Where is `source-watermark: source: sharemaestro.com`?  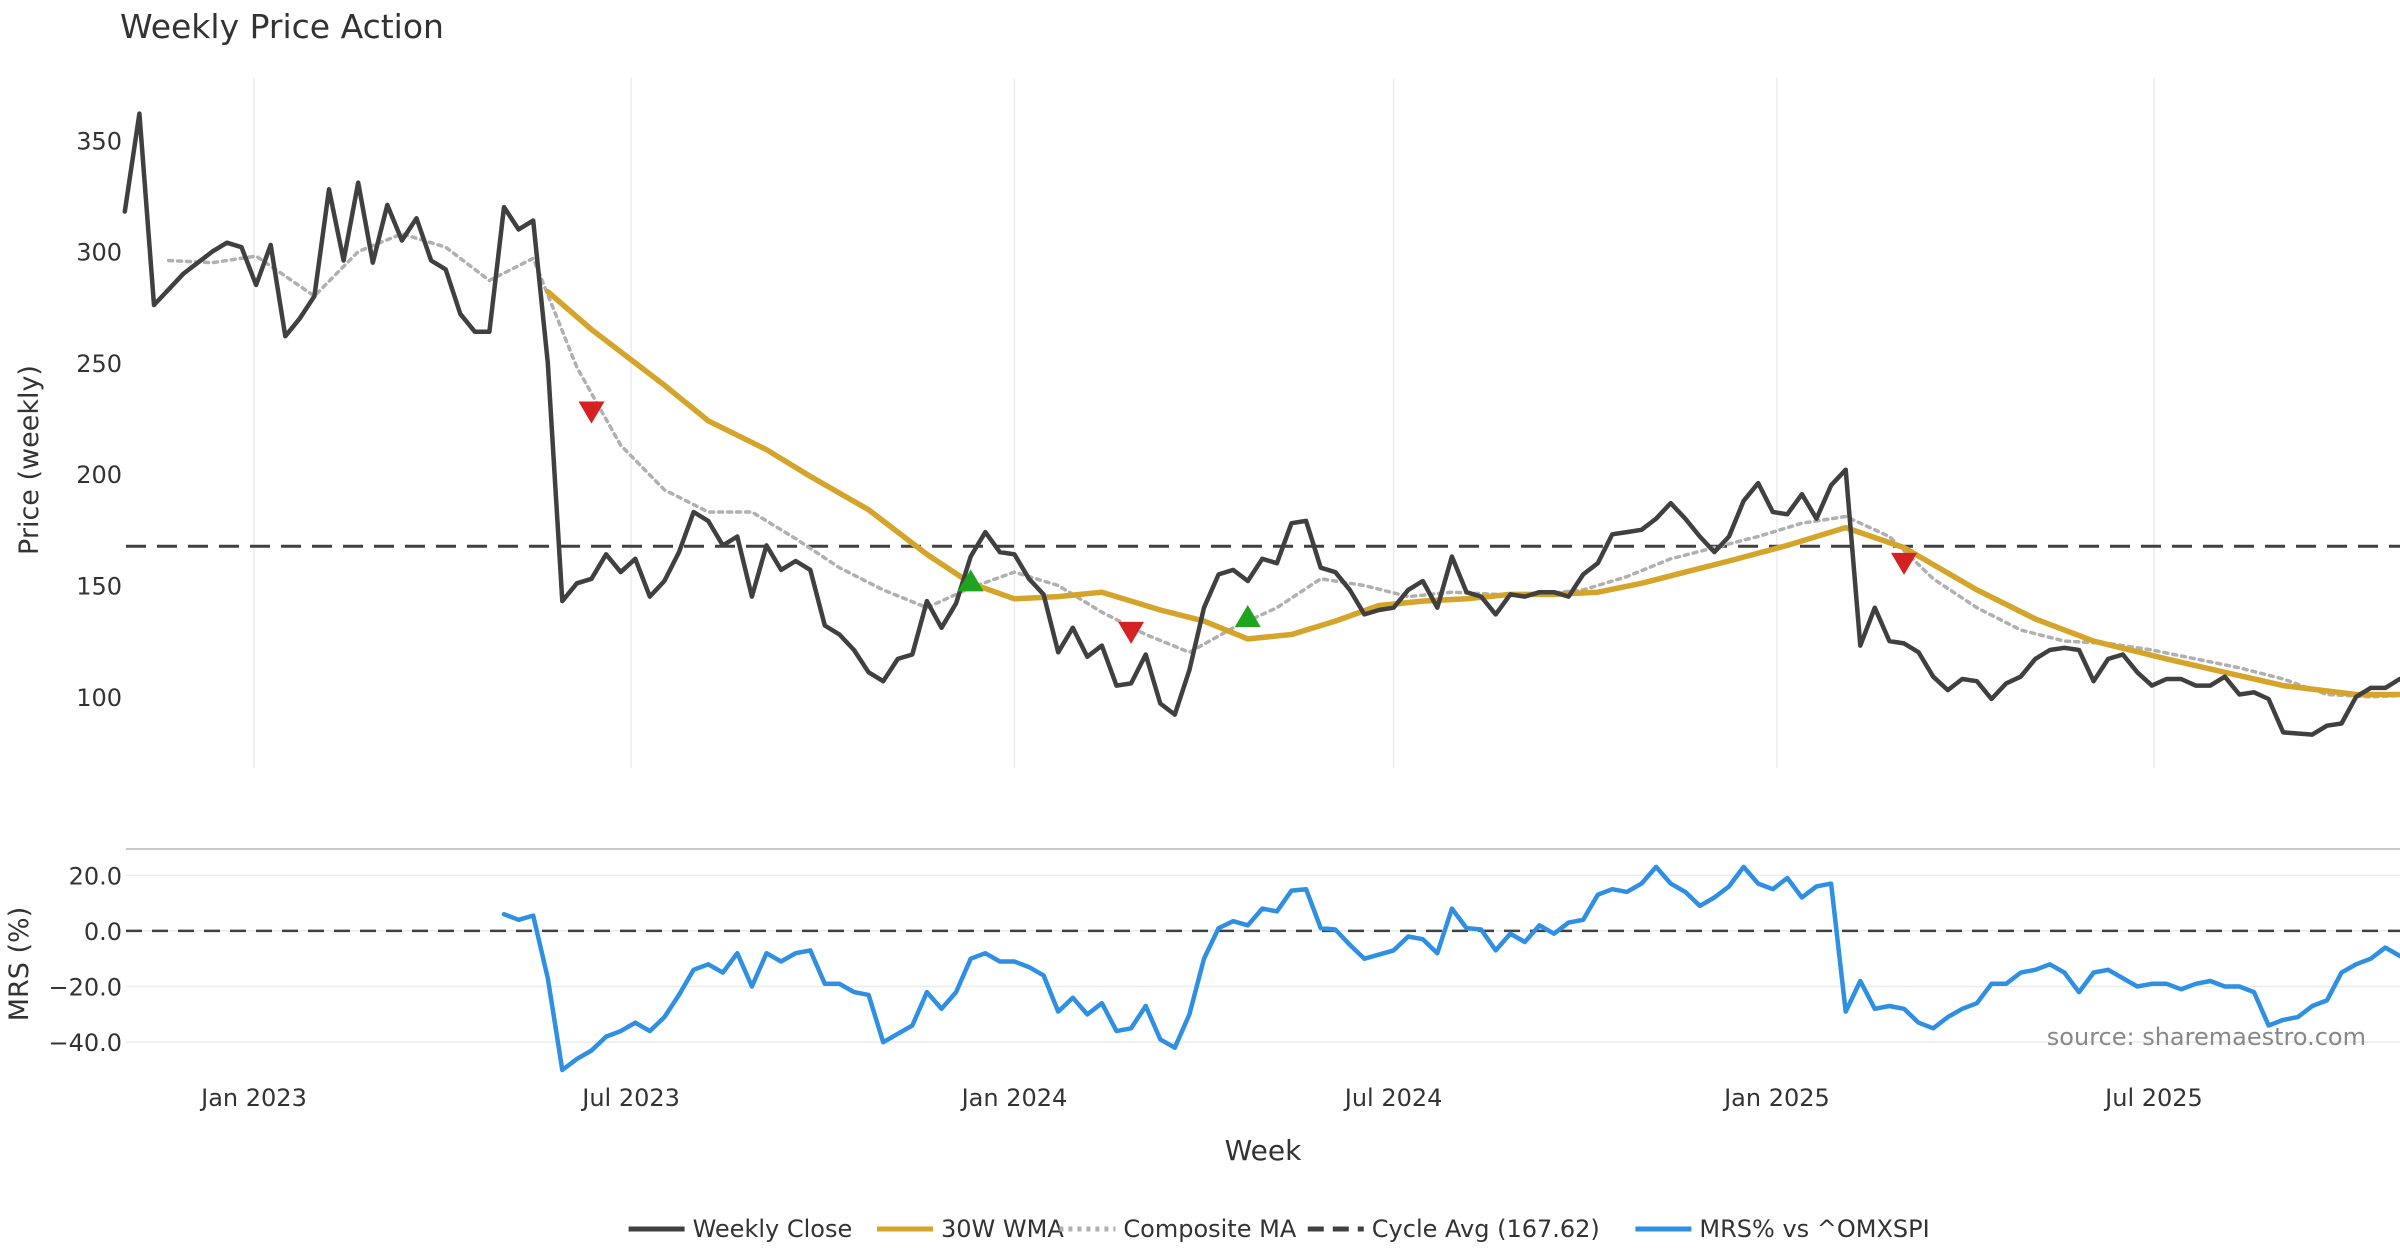 source-watermark: source: sharemaestro.com is located at coordinates (2206, 1037).